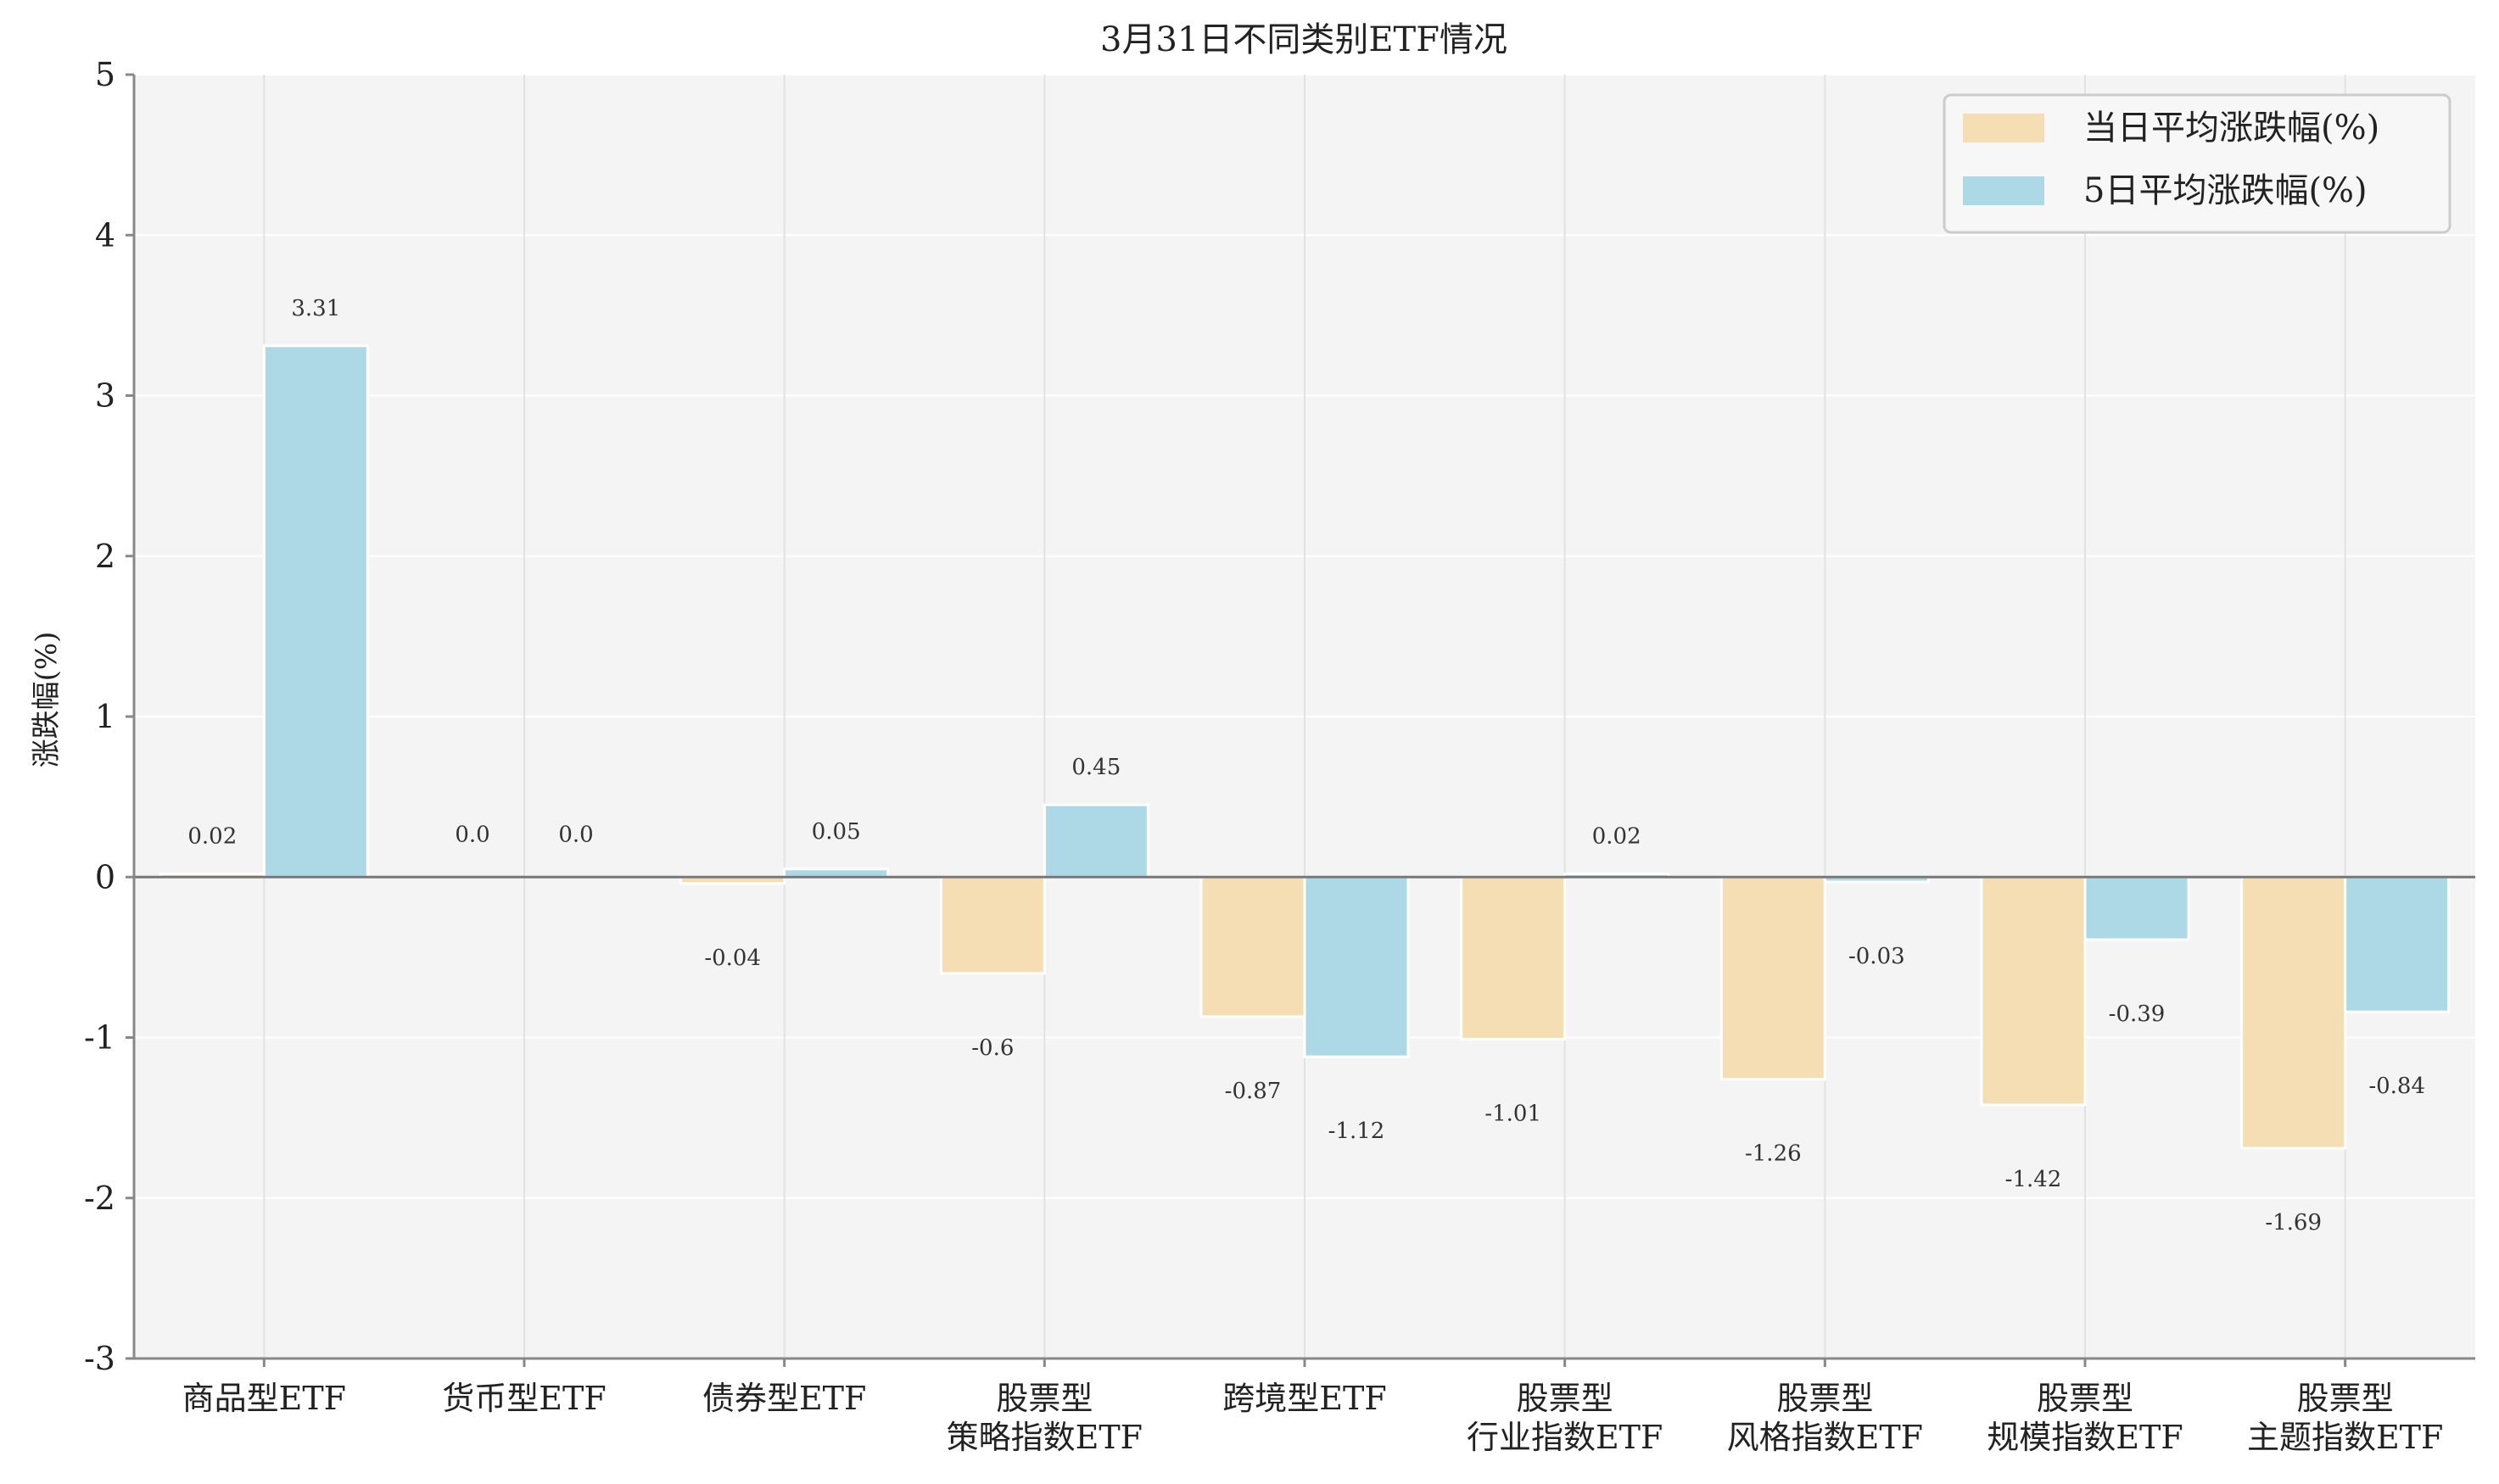  Describe the element at coordinates (264, 1399) in the screenshot. I see `x-tick-label: 商品型ETF` at that location.